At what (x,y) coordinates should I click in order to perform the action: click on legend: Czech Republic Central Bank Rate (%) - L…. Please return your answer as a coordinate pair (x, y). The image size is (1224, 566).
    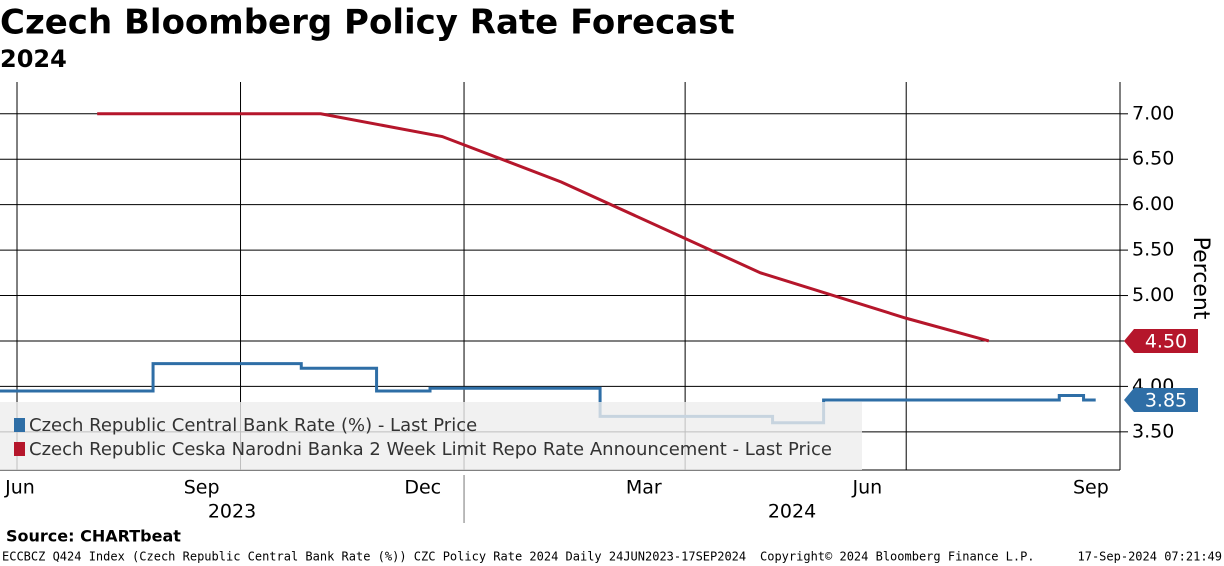
    Looking at the image, I should click on (431, 436).